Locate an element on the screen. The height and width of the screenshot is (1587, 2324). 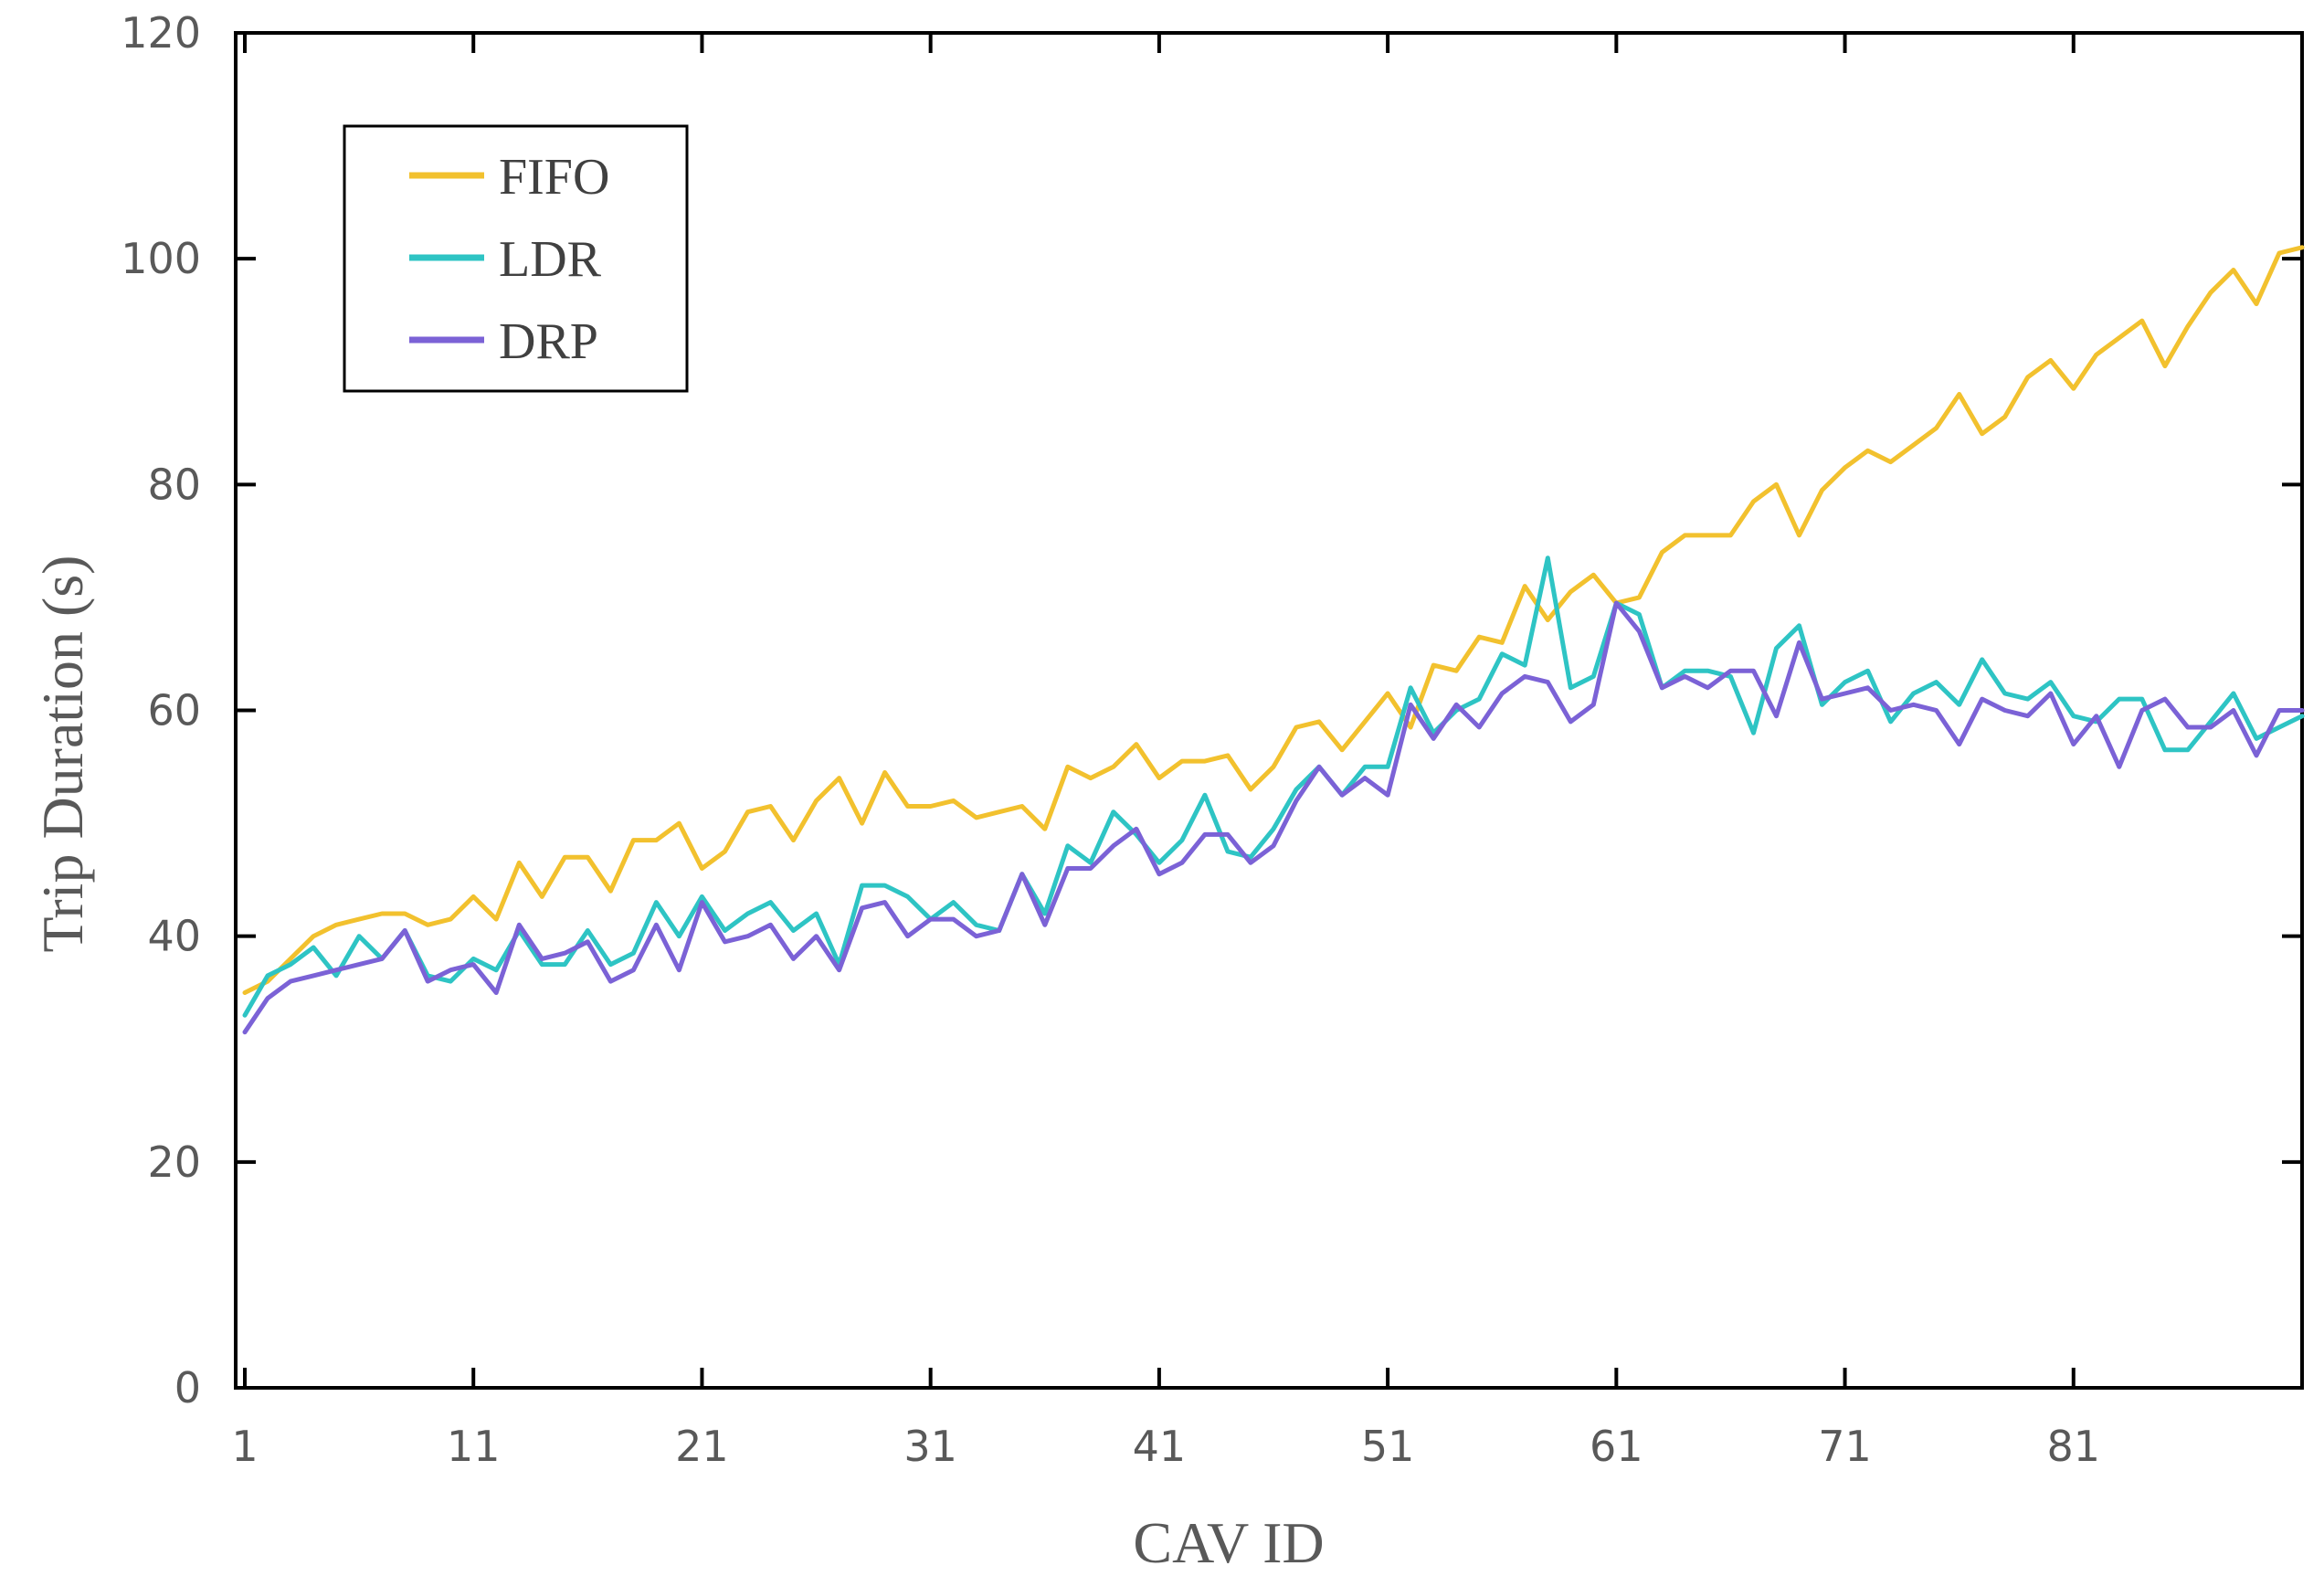
x-tick-label: 71 is located at coordinates (1845, 1446).